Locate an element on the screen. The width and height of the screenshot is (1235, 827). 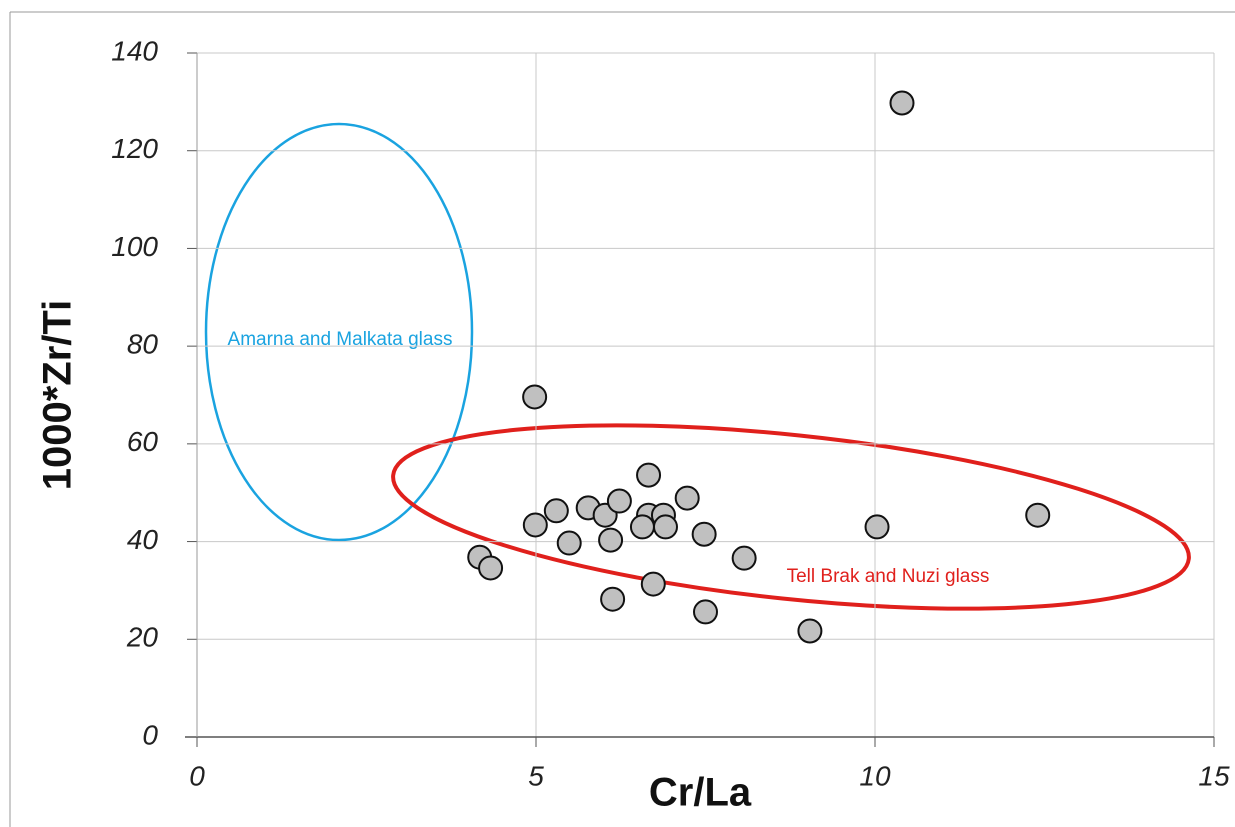
y-tick-label: 140 is located at coordinates (134, 50).